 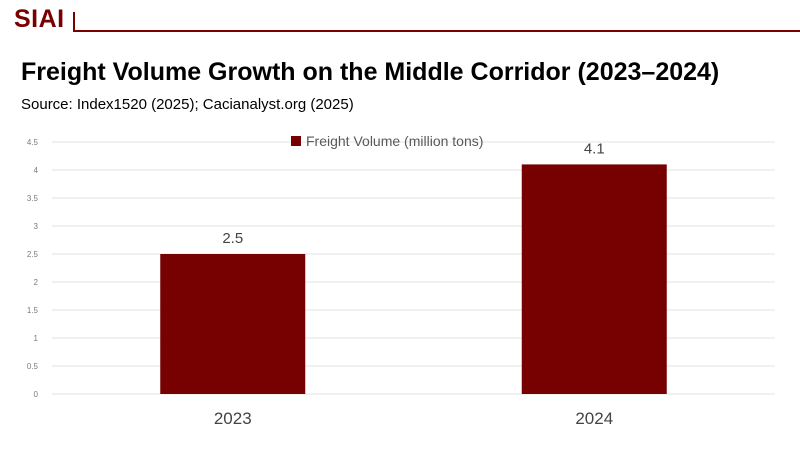 I want to click on brand-logo: SIAI, so click(x=39, y=19).